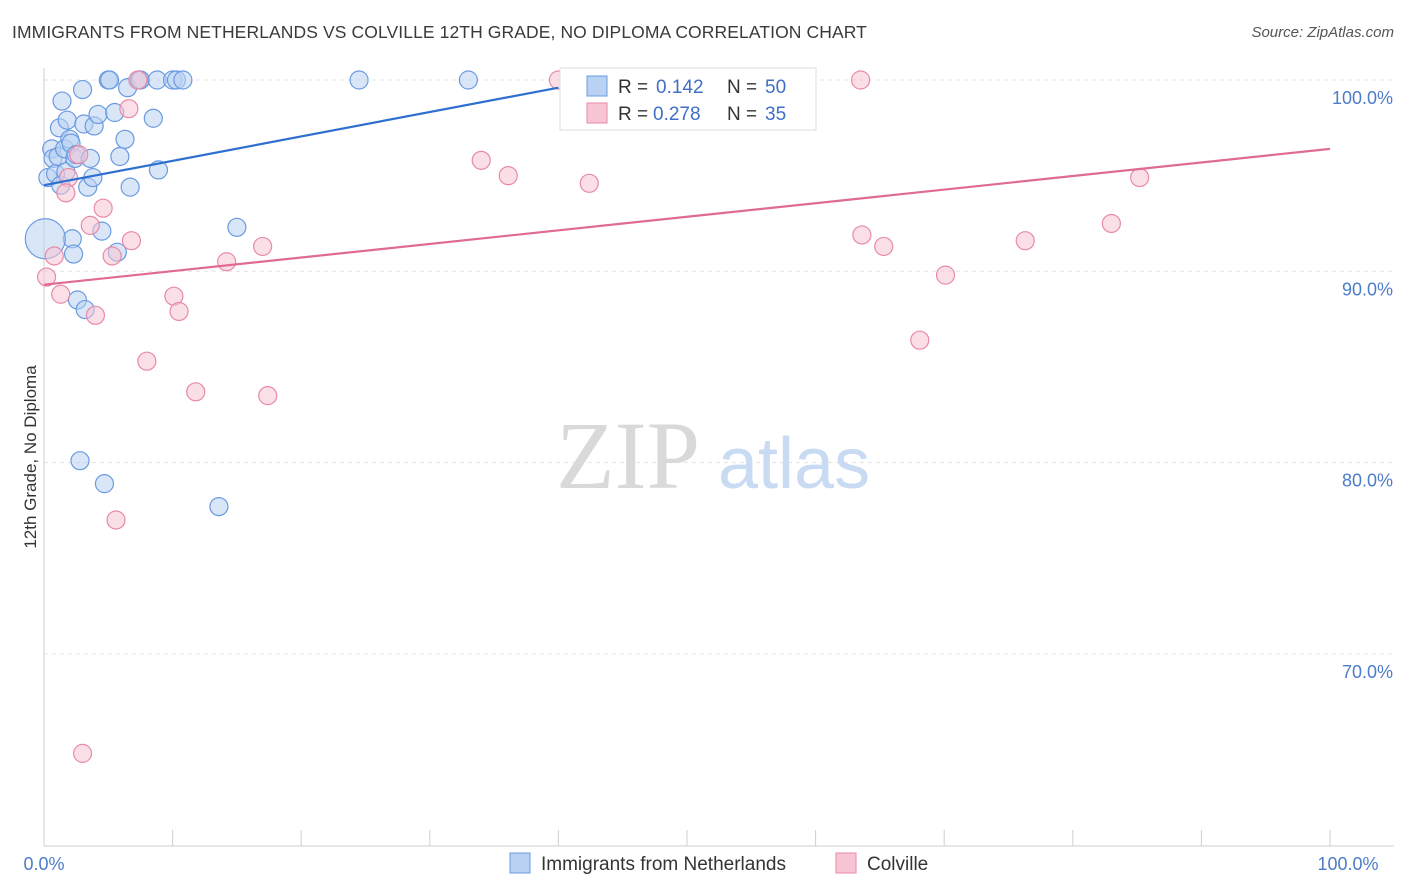  Describe the element at coordinates (1322, 32) in the screenshot. I see `chart-source: Source: ZipAtlas.com` at that location.